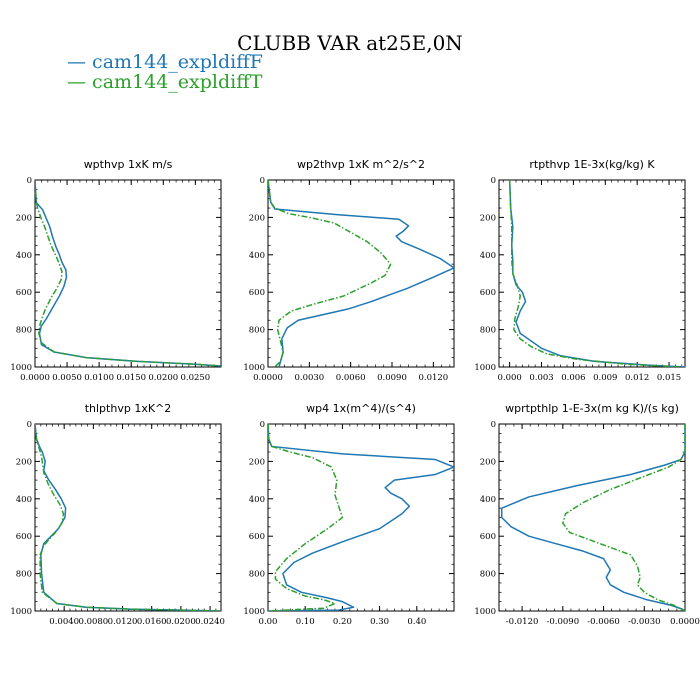 This screenshot has width=700, height=700. What do you see at coordinates (541, 378) in the screenshot?
I see `x-tick-label: 0.003` at bounding box center [541, 378].